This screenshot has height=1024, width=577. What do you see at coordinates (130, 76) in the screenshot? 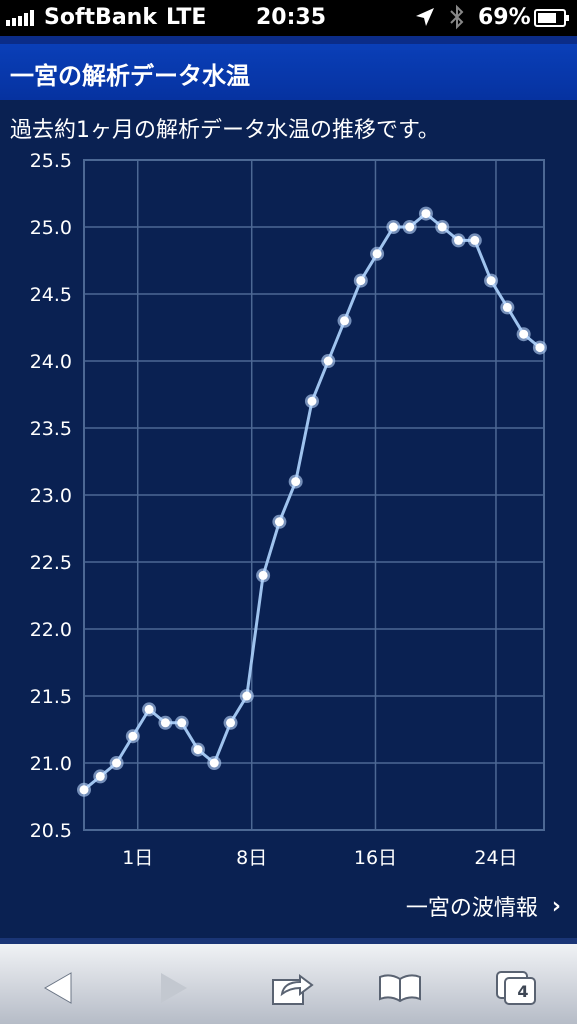
I see `page-title: 一宮の解析データ水温` at bounding box center [130, 76].